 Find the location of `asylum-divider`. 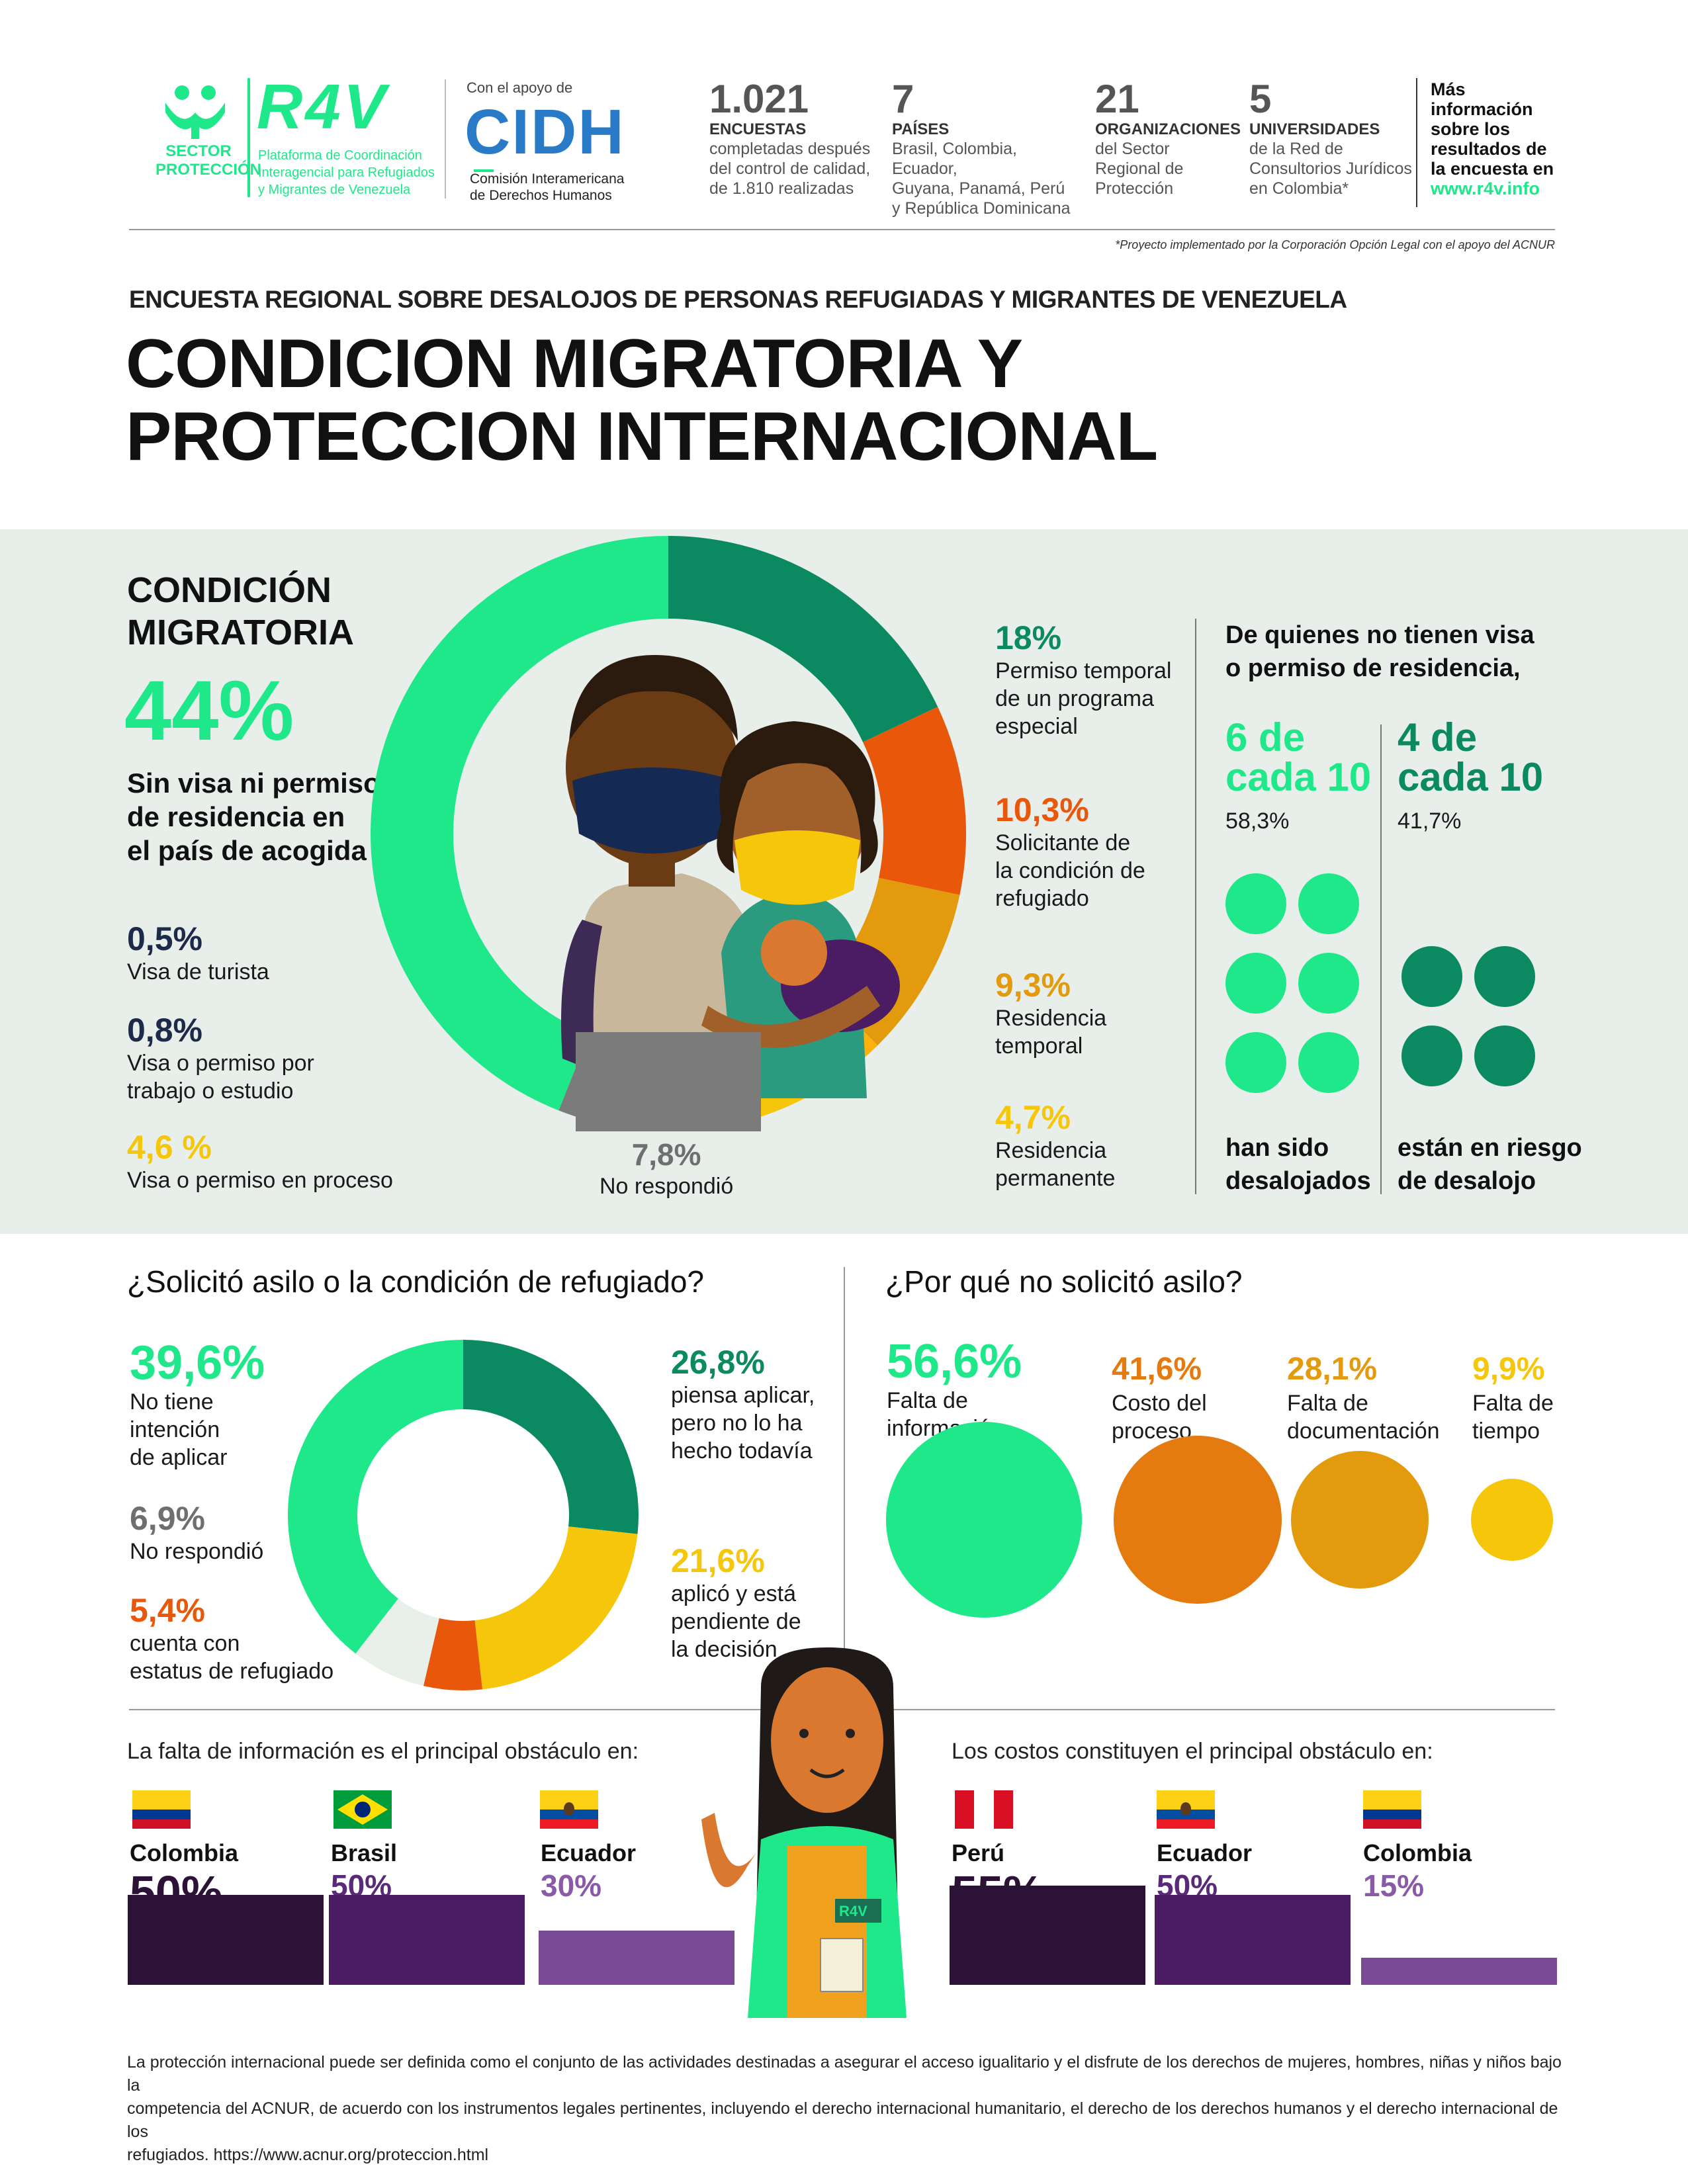

asylum-divider is located at coordinates (844, 1466).